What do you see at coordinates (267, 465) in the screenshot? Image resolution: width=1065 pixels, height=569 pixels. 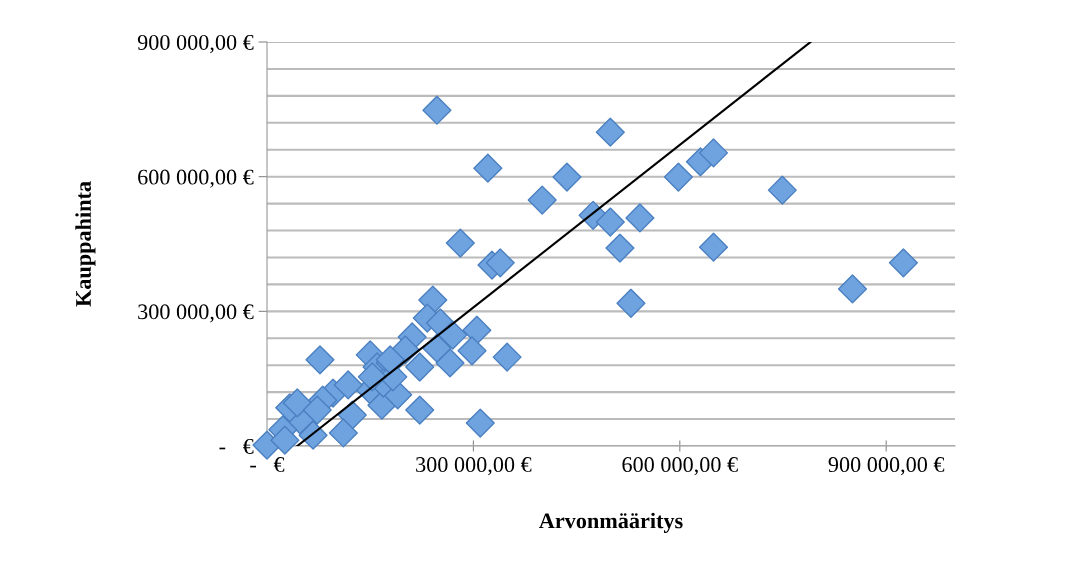 I see `x-tick-label: - €` at bounding box center [267, 465].